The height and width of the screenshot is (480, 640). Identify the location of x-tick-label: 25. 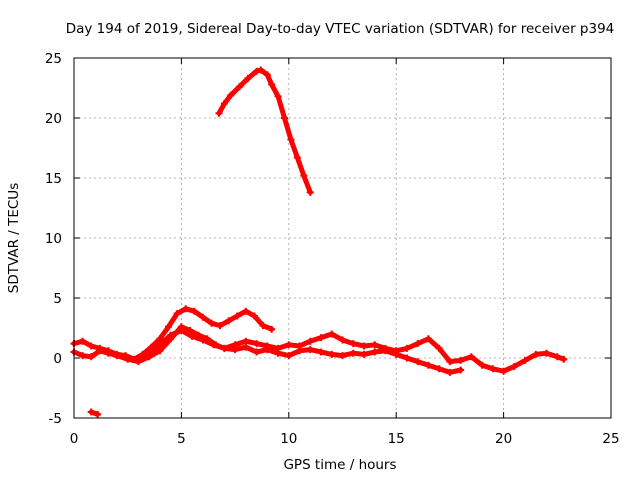
(610, 439).